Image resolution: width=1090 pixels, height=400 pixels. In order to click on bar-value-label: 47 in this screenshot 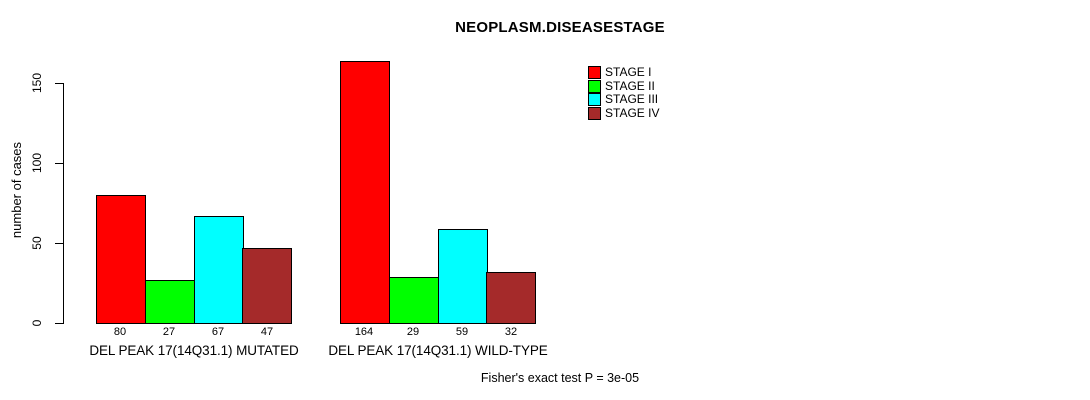, I will do `click(267, 332)`.